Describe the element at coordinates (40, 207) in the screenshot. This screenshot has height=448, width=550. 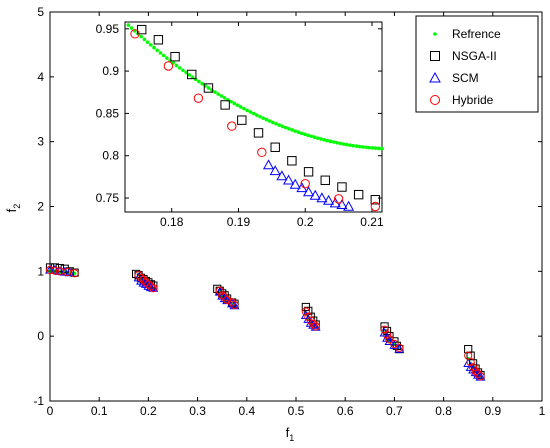
I see `y-tick-label: 2` at that location.